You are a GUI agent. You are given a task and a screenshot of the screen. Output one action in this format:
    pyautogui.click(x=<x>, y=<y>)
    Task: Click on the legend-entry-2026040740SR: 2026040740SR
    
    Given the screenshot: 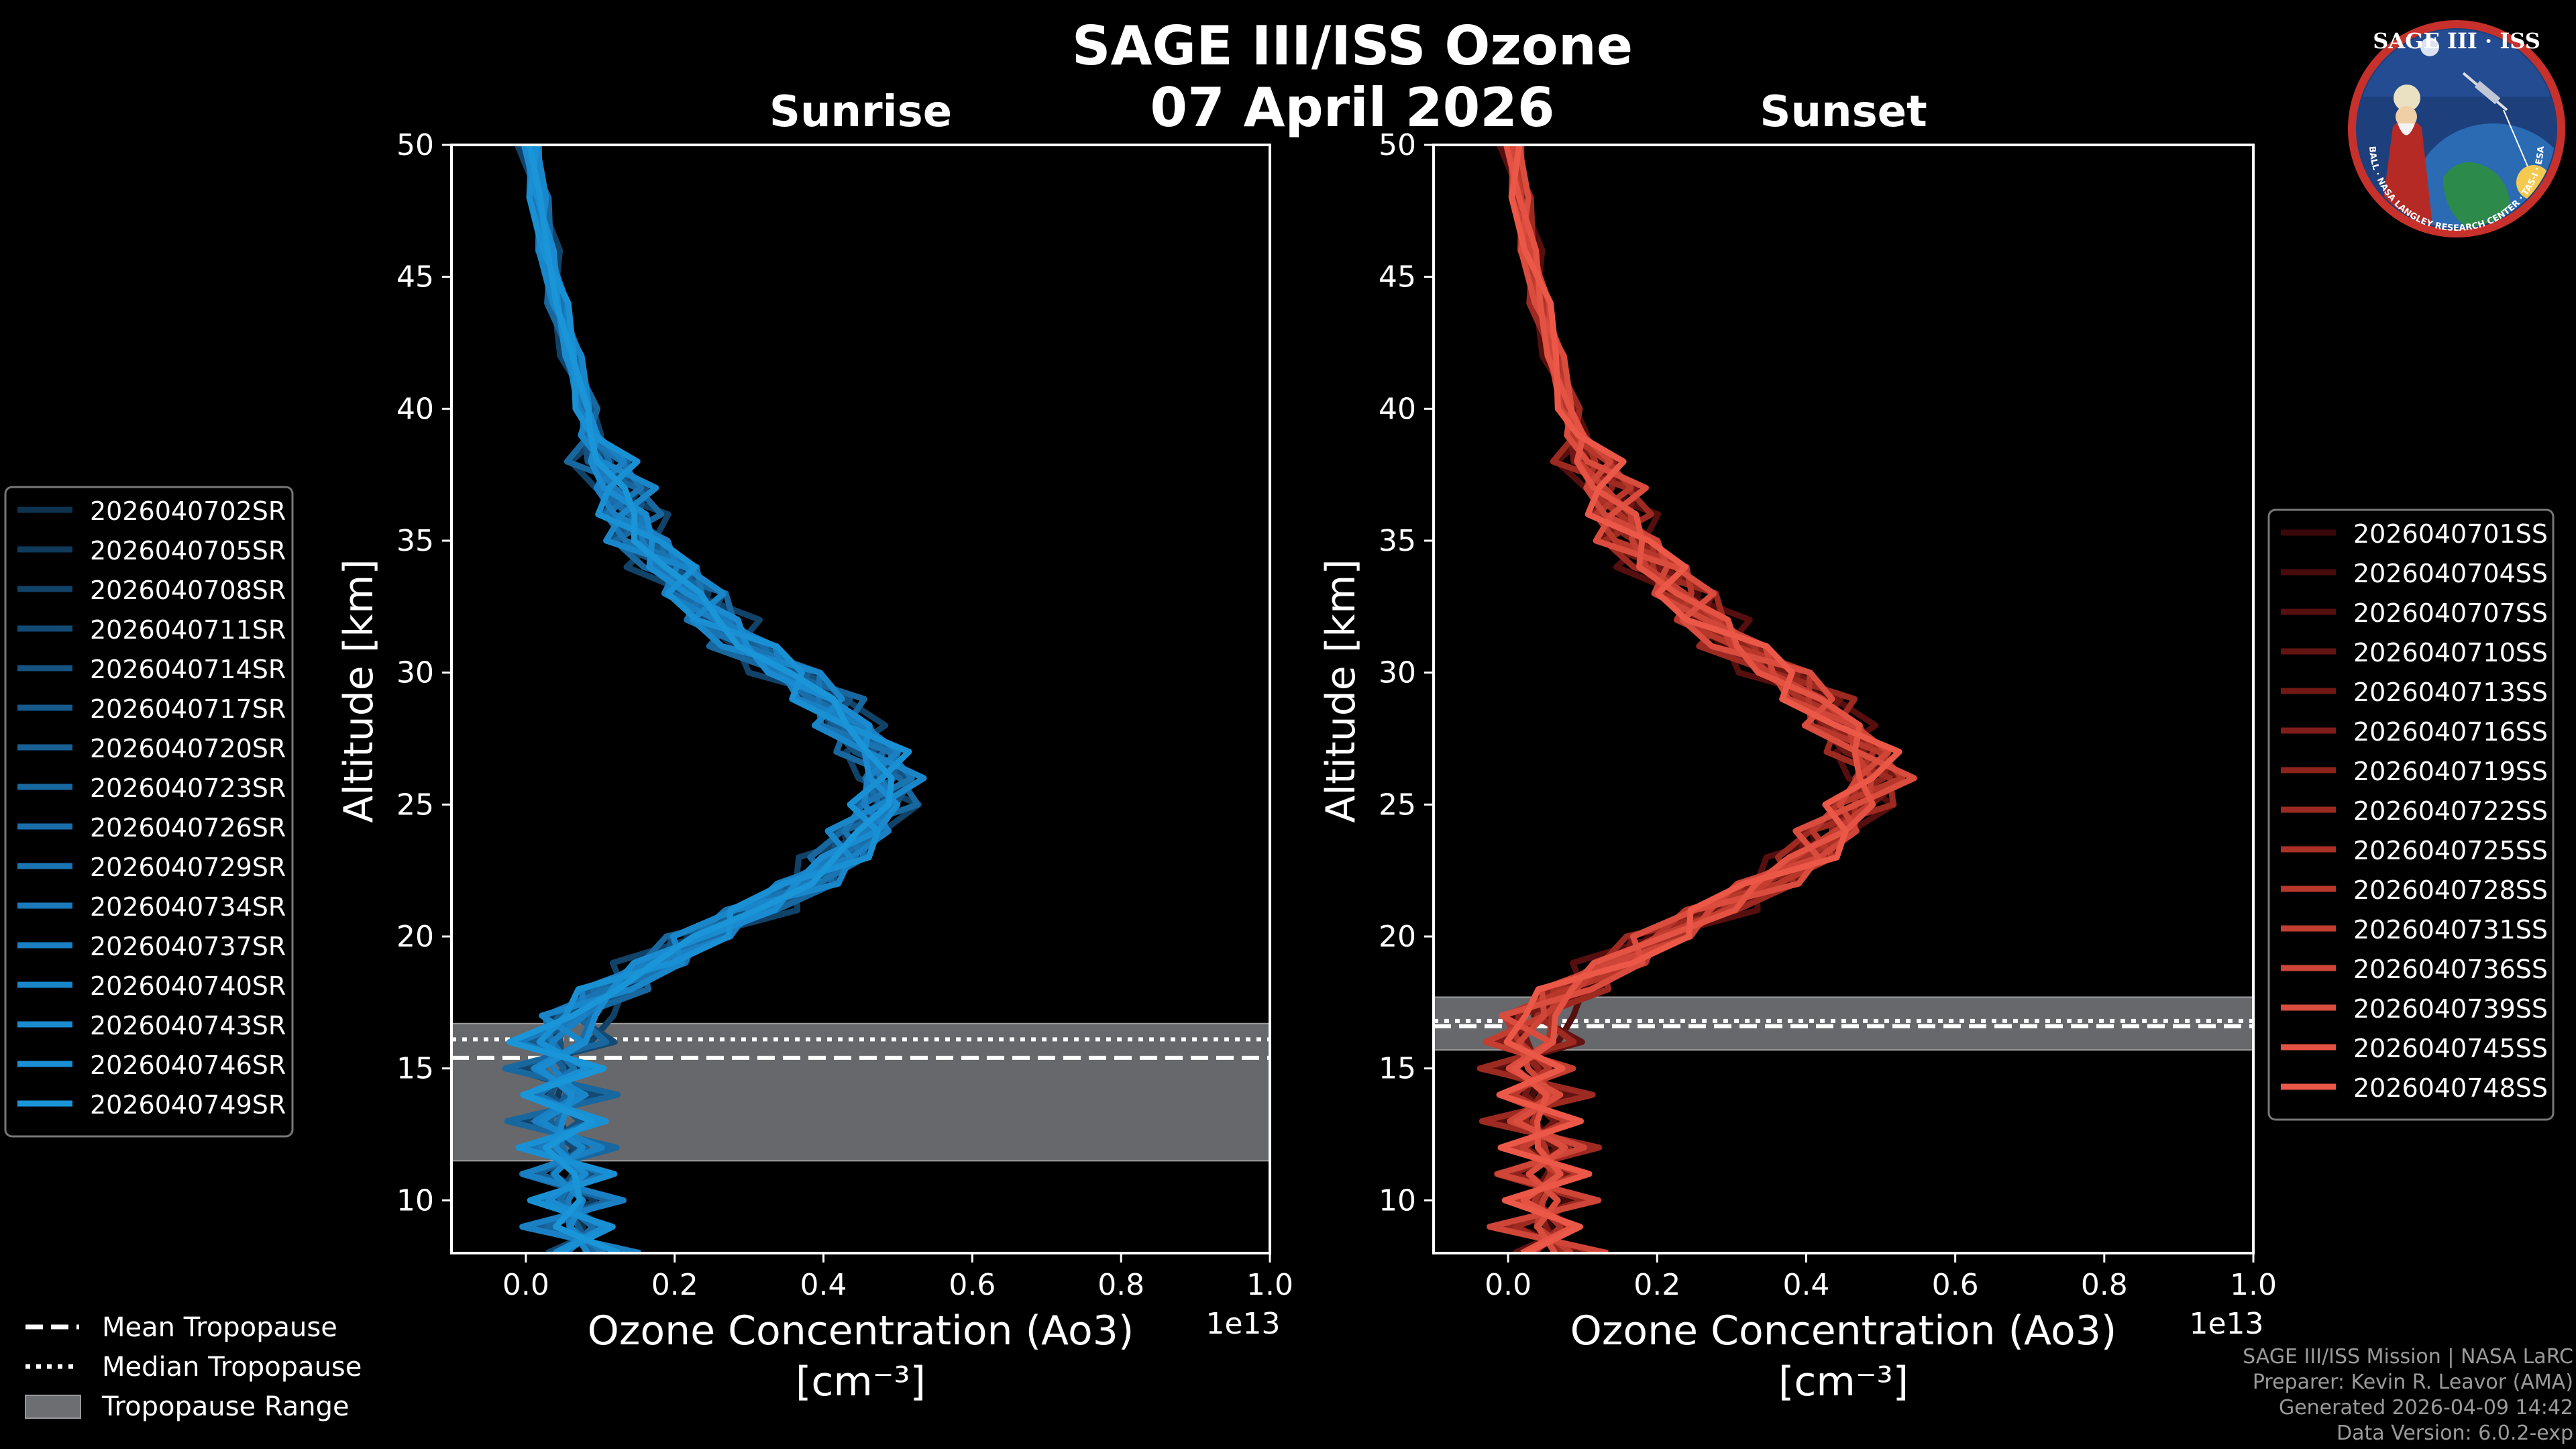 What is the action you would take?
    pyautogui.click(x=188, y=986)
    